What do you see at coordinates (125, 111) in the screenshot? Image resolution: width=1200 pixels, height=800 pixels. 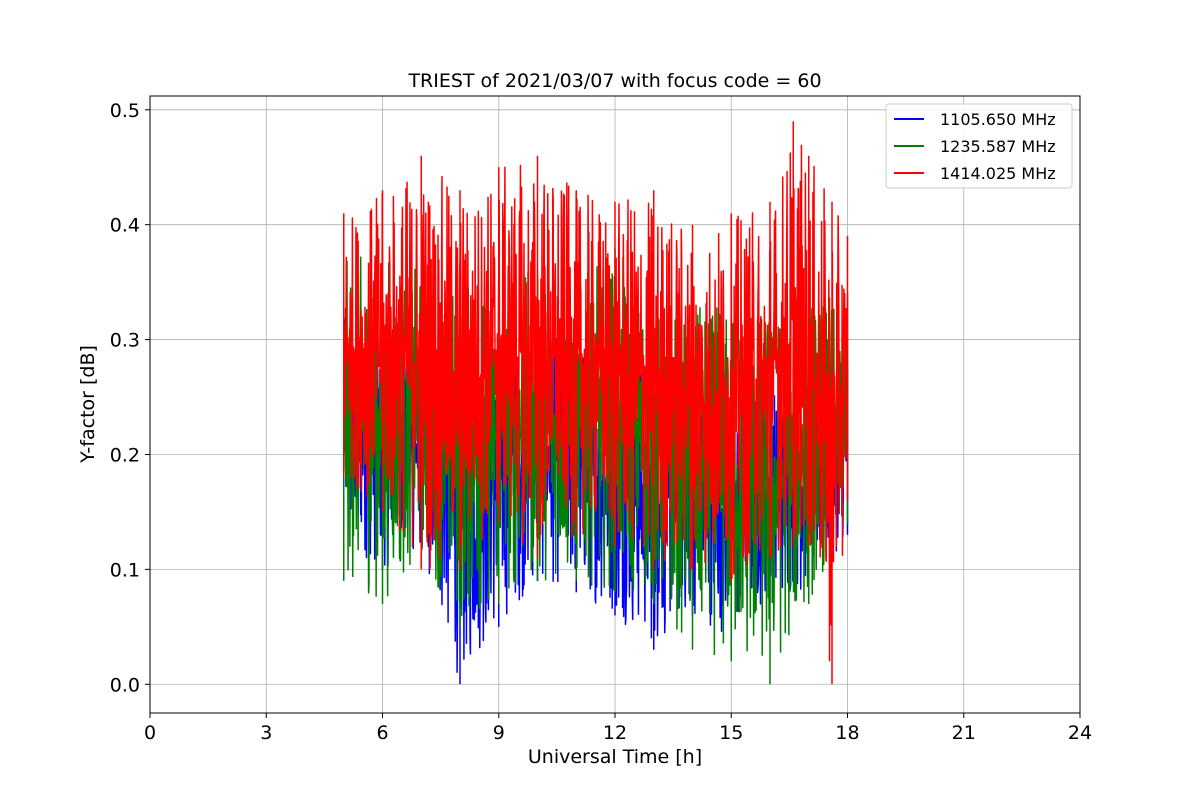 I see `y-tick-label: 0.5` at bounding box center [125, 111].